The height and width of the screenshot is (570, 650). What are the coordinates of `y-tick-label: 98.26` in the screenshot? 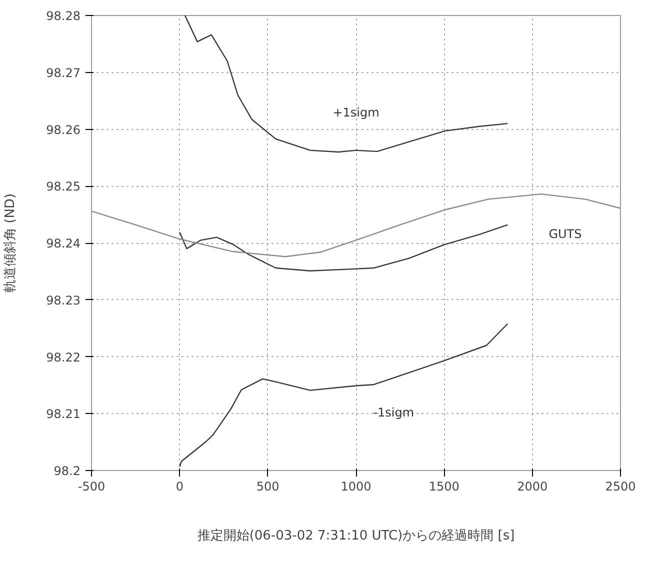 It's located at (63, 129).